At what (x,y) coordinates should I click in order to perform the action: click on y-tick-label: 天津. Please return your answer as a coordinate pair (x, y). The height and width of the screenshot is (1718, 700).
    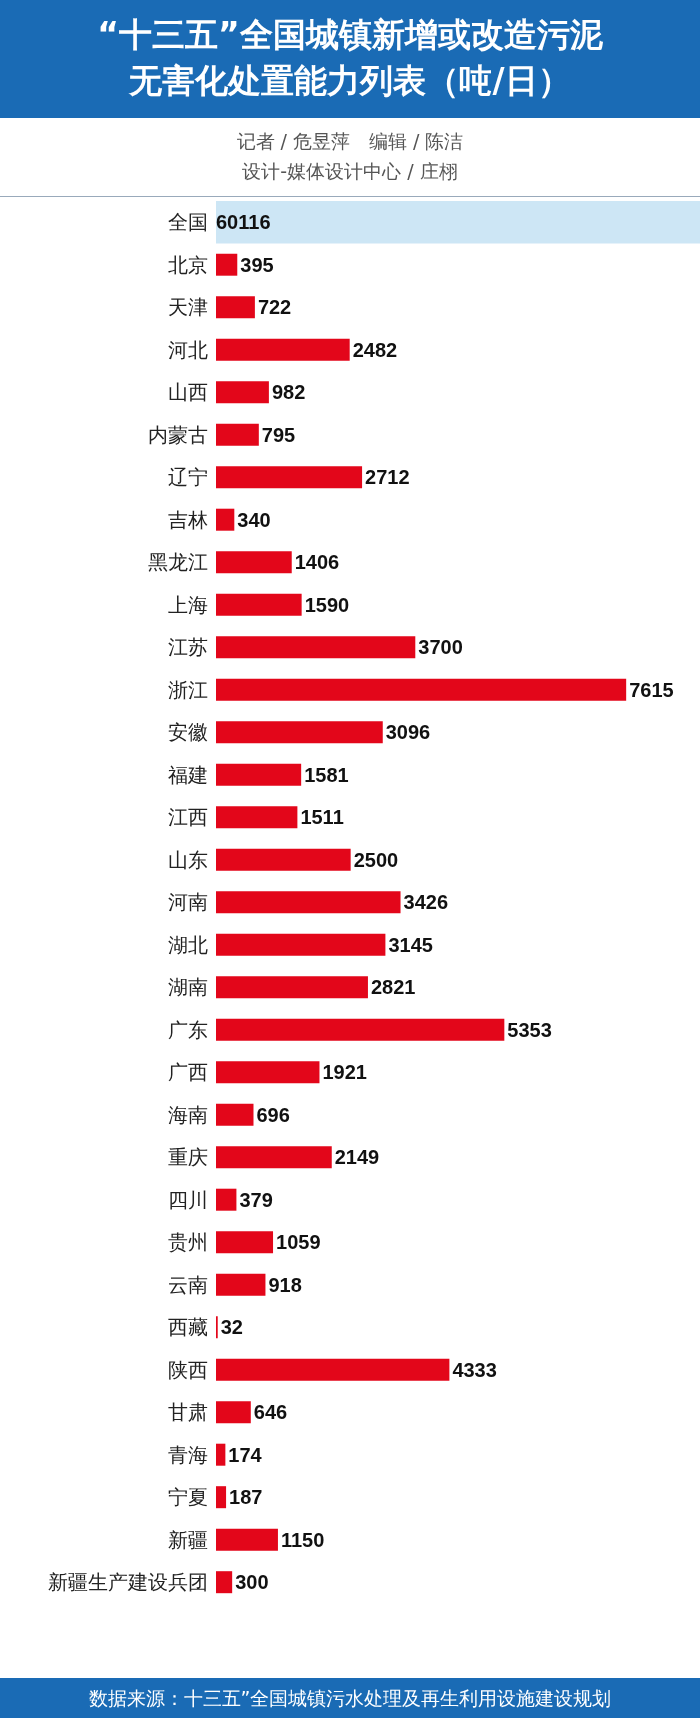
    Looking at the image, I should click on (188, 307).